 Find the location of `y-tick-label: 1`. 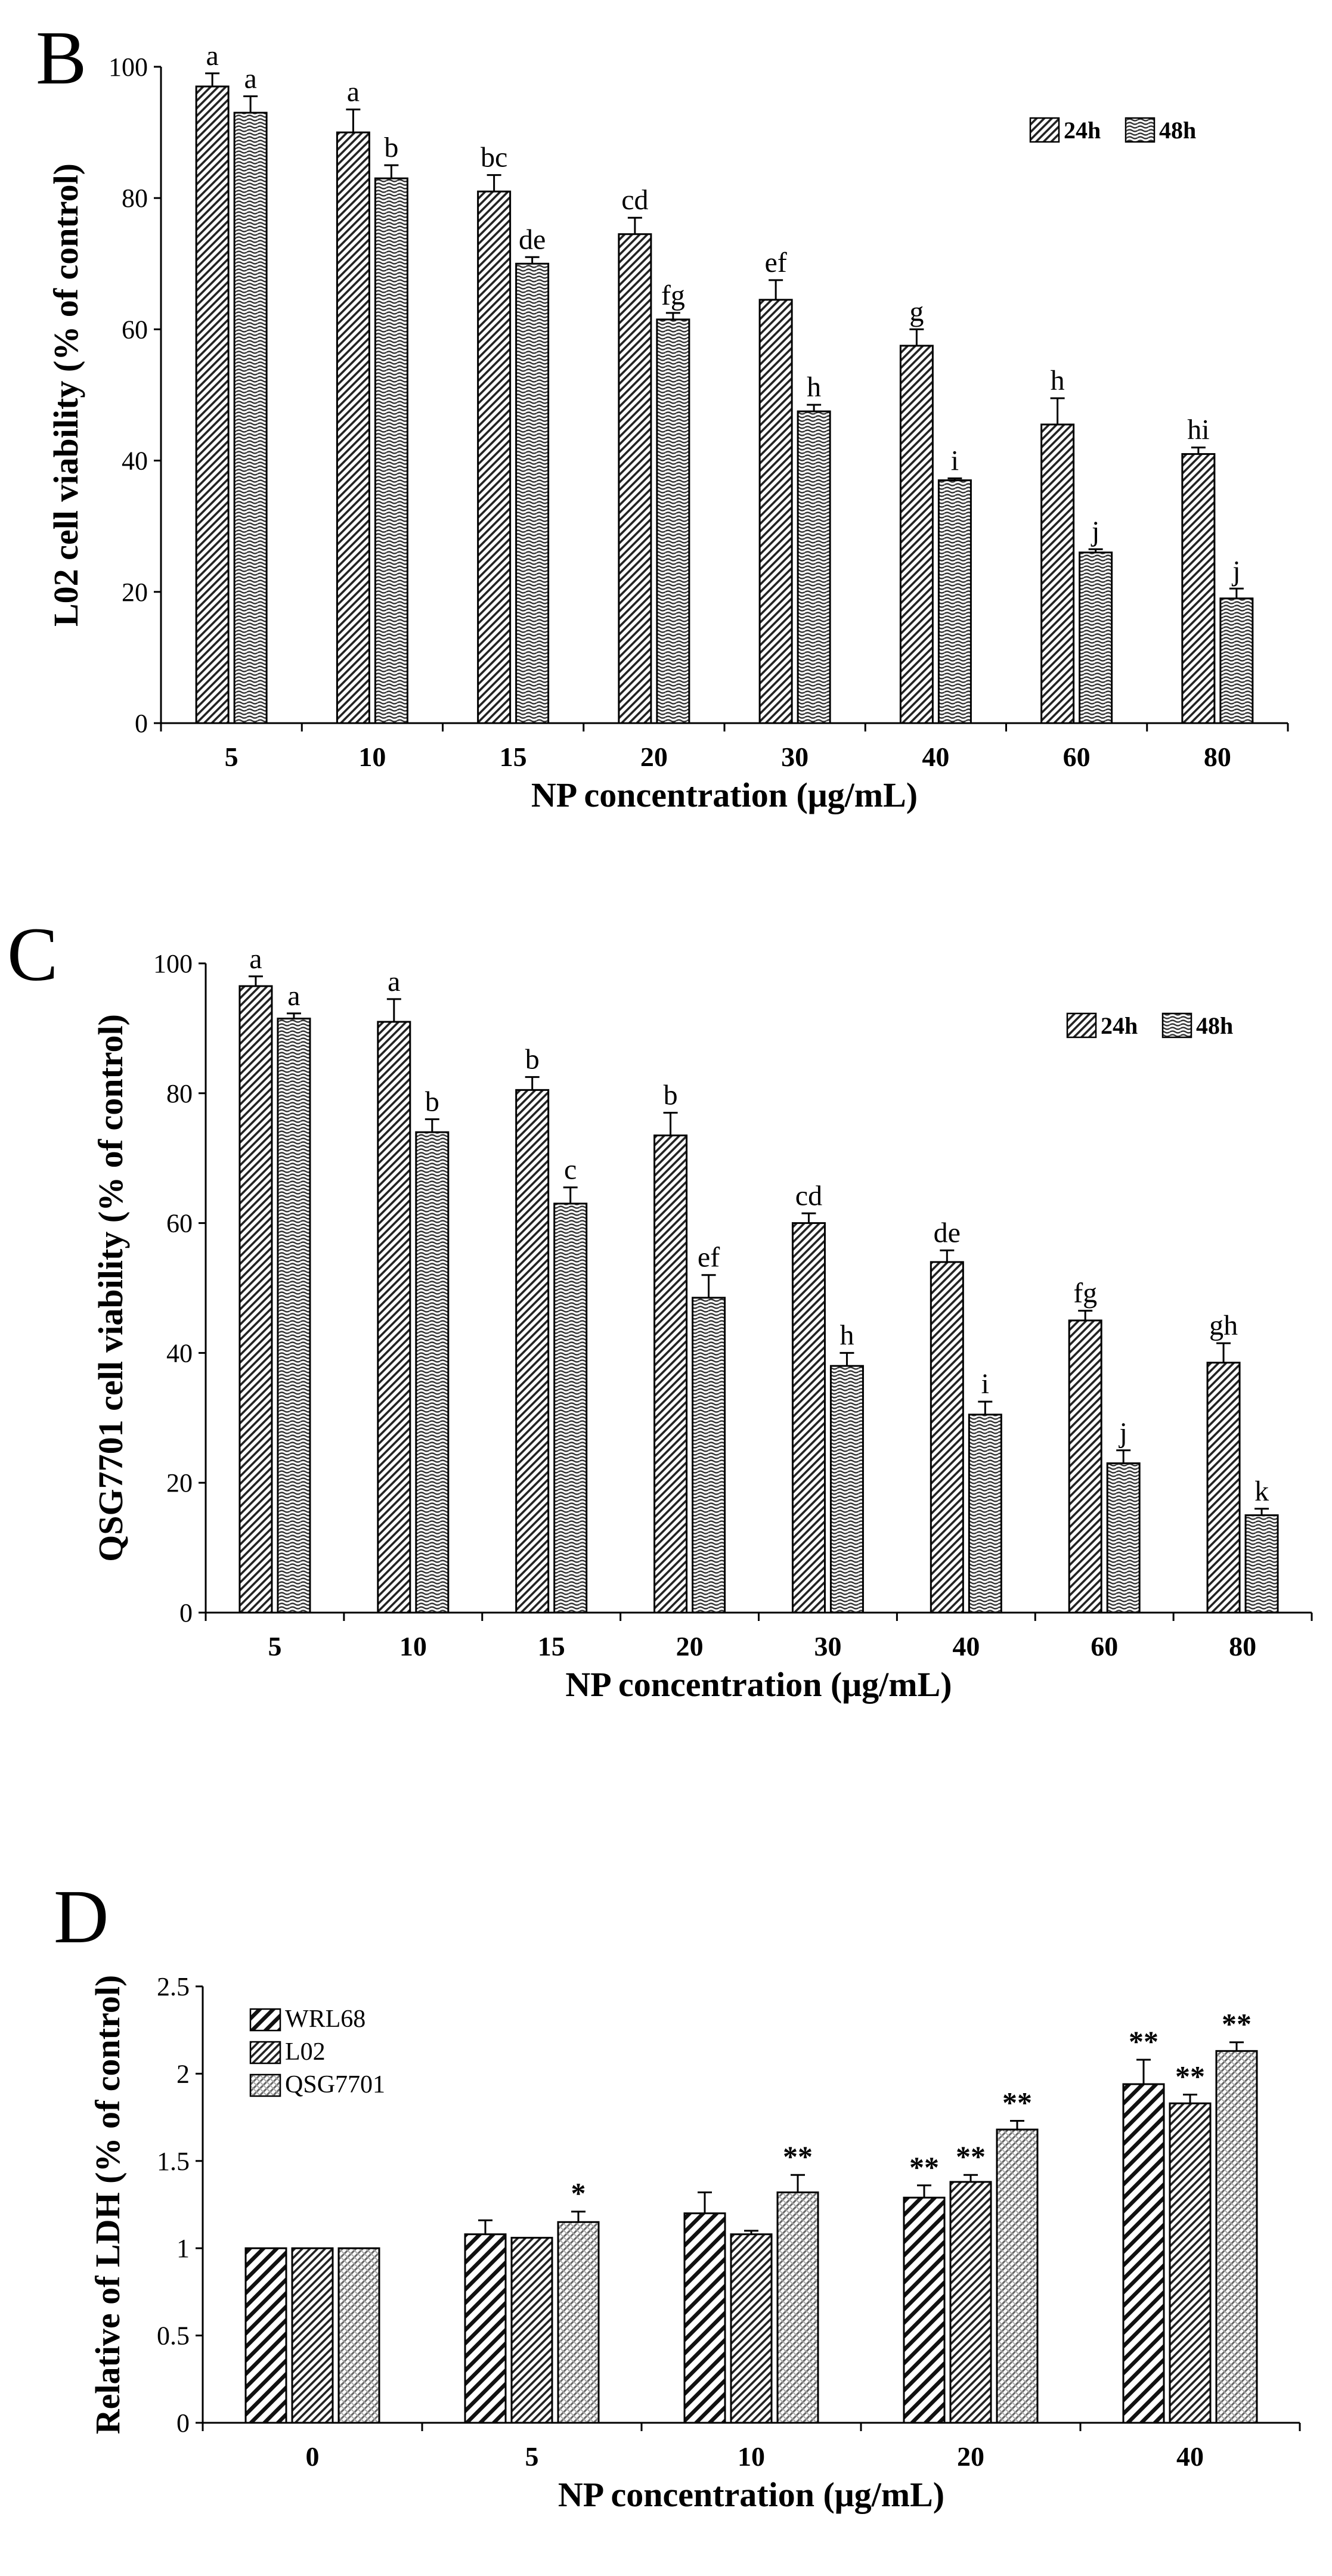

y-tick-label: 1 is located at coordinates (183, 2248).